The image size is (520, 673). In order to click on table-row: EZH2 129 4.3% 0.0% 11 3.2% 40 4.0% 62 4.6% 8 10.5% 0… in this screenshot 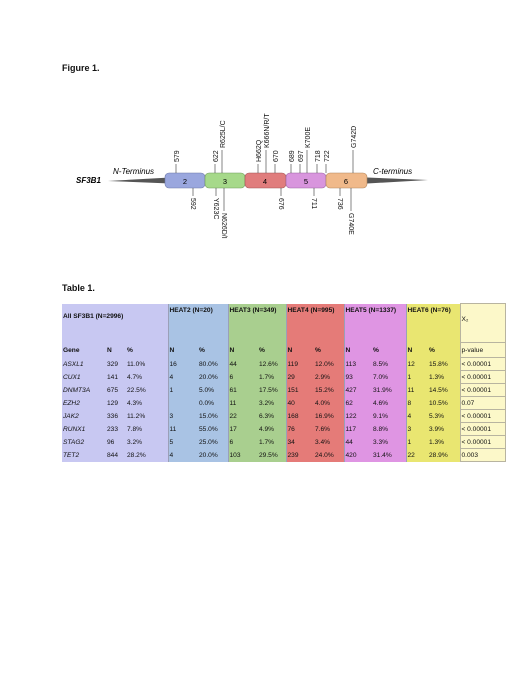, I will do `click(284, 403)`.